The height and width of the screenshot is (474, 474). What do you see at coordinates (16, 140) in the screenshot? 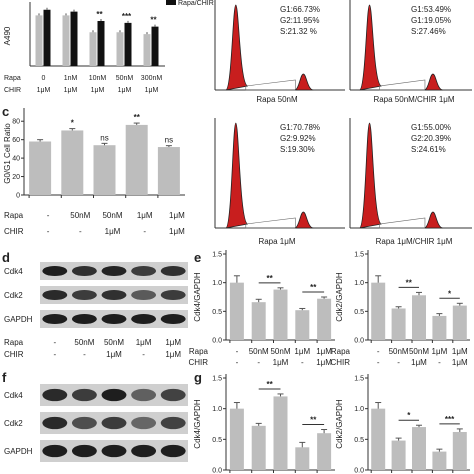
I see `g0g1-ytick-label: 60` at bounding box center [16, 140].